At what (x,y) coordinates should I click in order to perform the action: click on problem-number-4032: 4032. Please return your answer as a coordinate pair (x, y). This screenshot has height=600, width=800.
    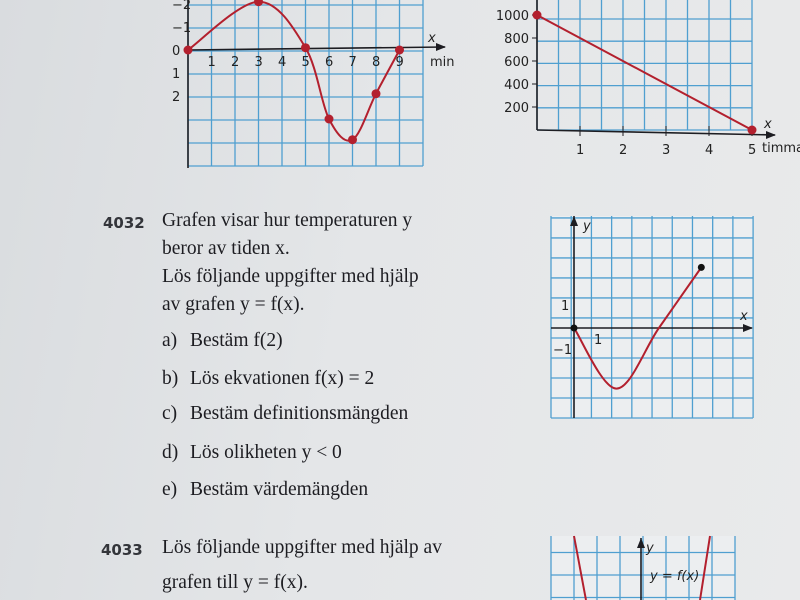
    Looking at the image, I should click on (124, 223).